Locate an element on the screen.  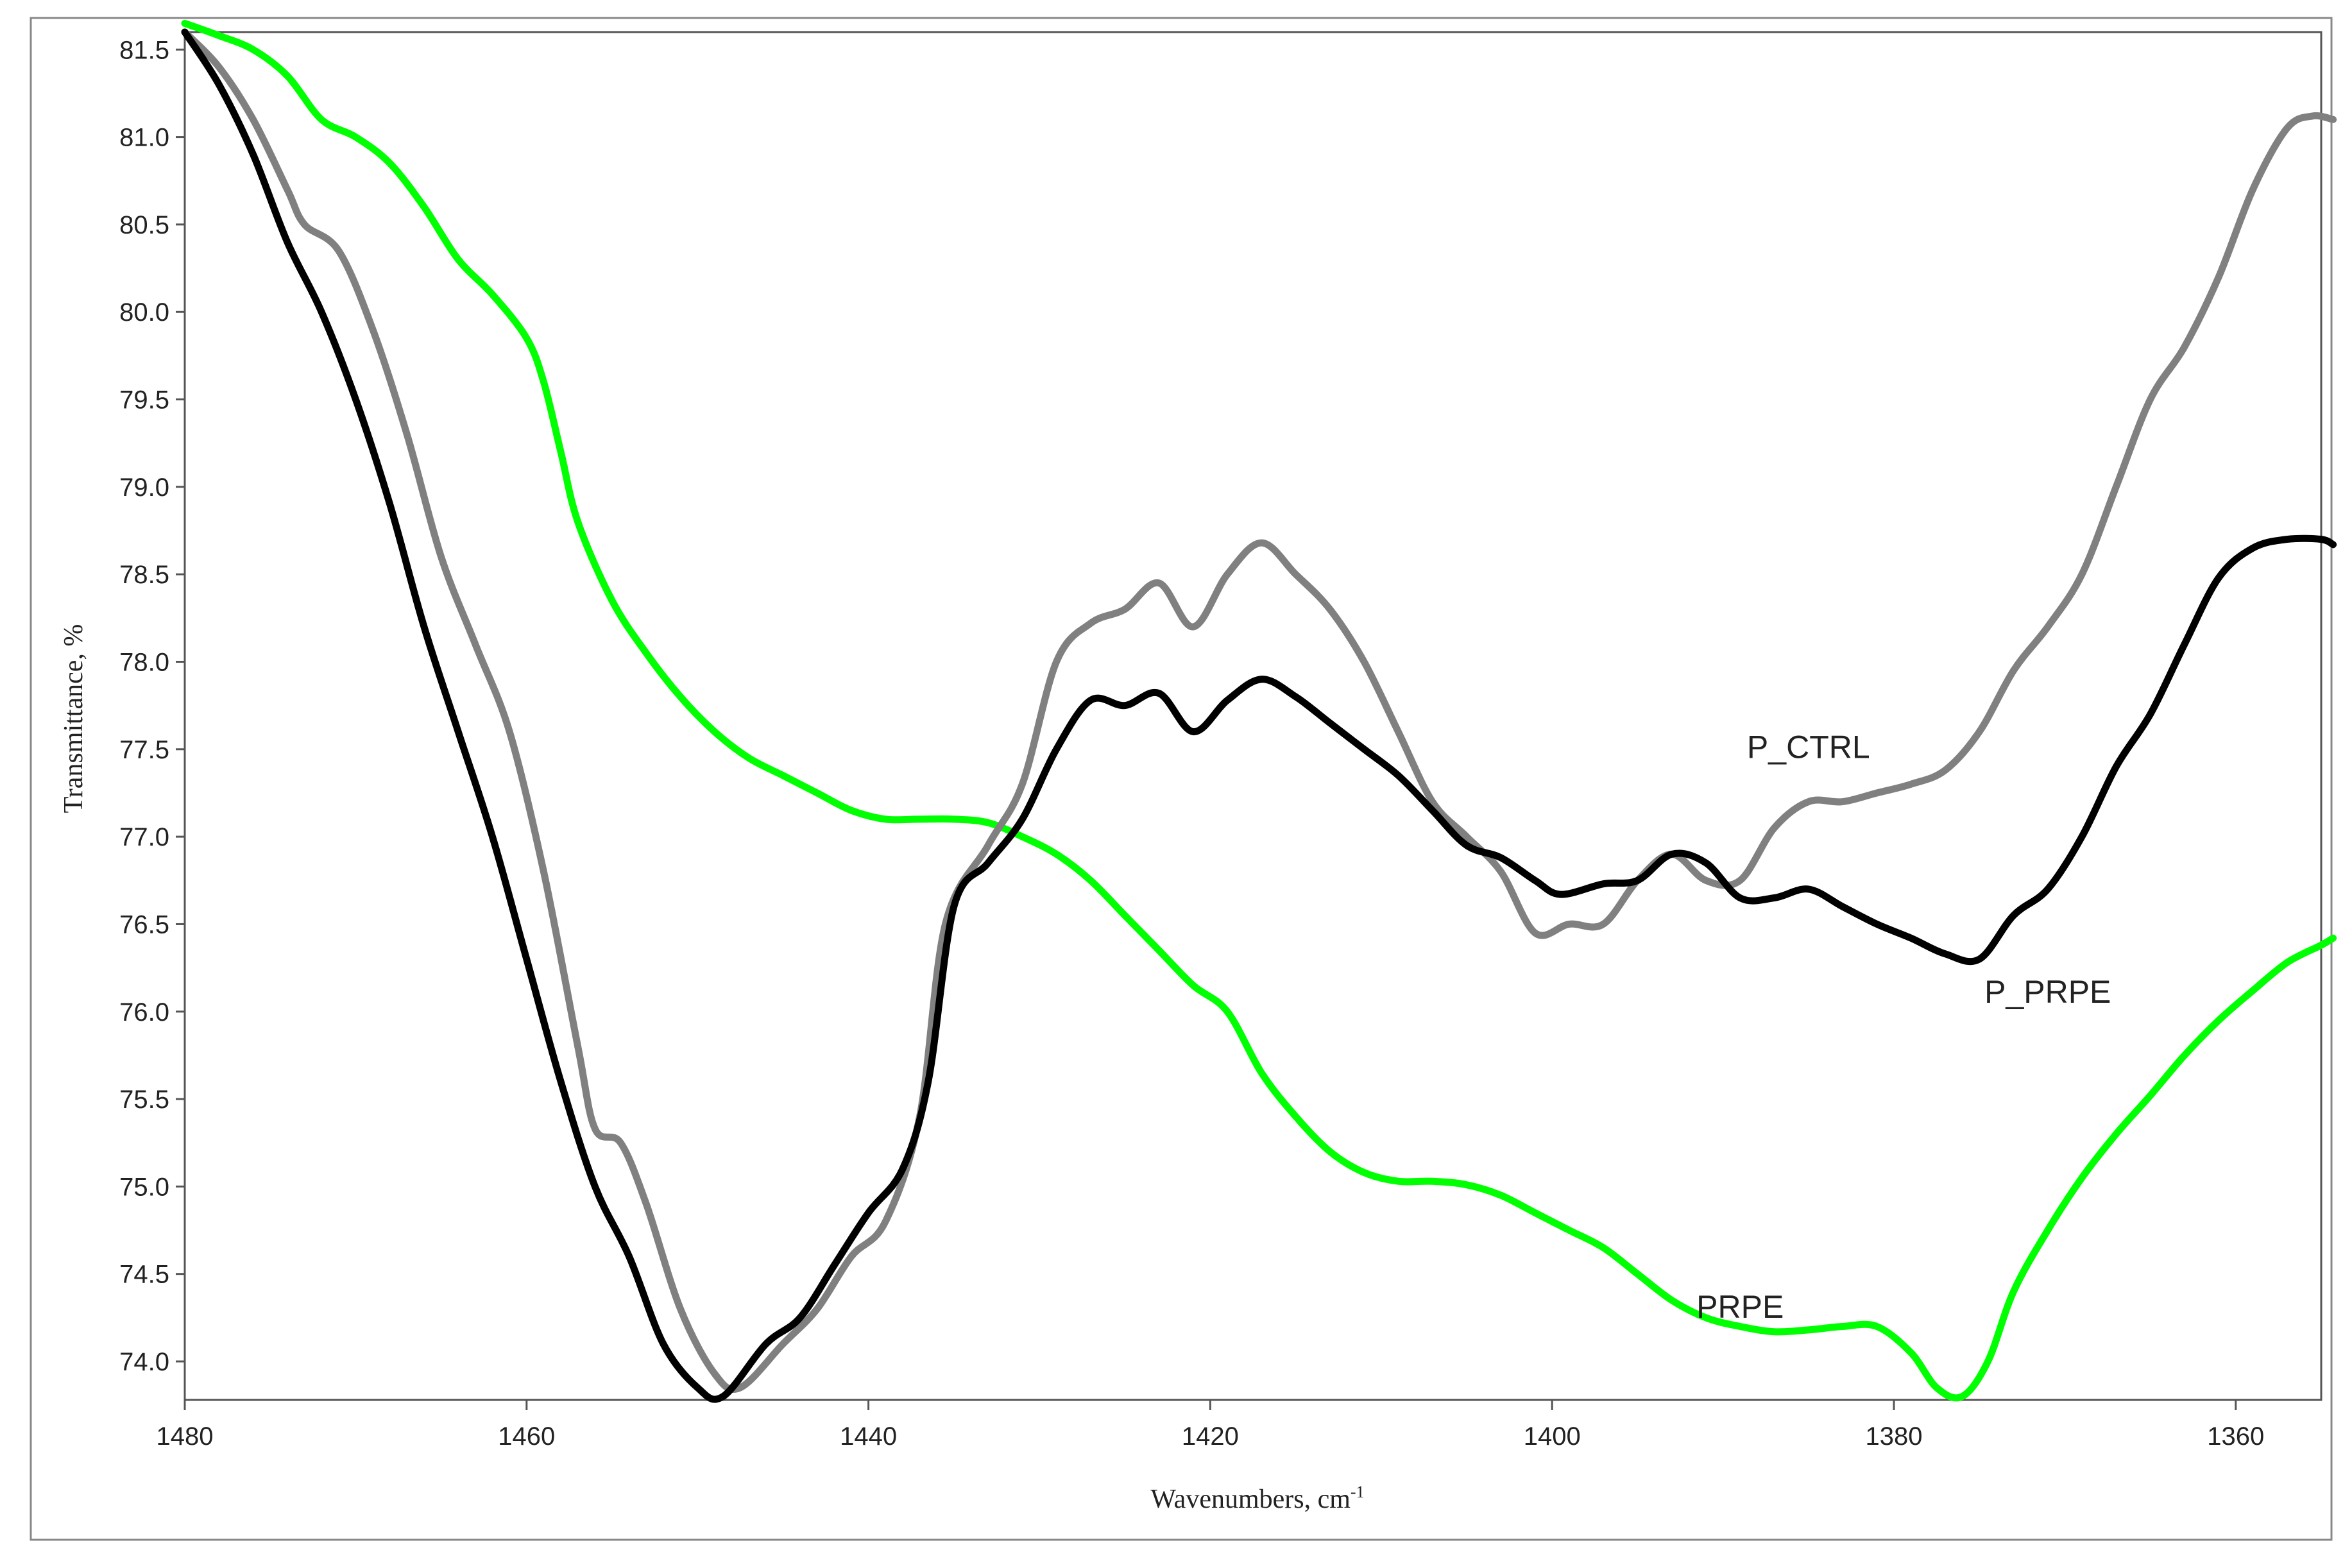
series-label-p-prpe: P_PRPE is located at coordinates (2047, 992).